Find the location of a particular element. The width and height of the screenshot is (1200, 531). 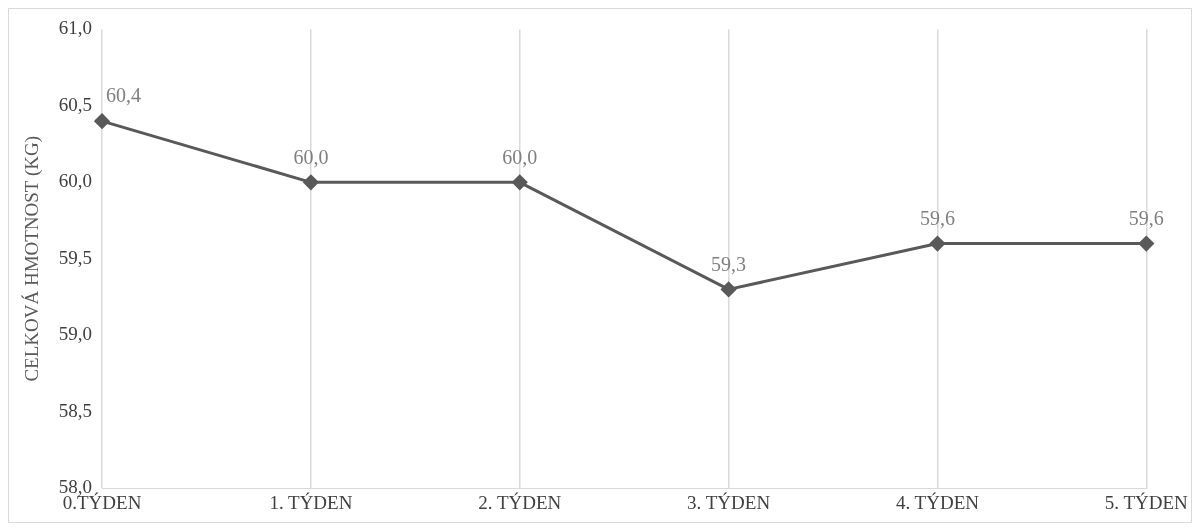

y-tick-label: 60,0 is located at coordinates (75, 181).